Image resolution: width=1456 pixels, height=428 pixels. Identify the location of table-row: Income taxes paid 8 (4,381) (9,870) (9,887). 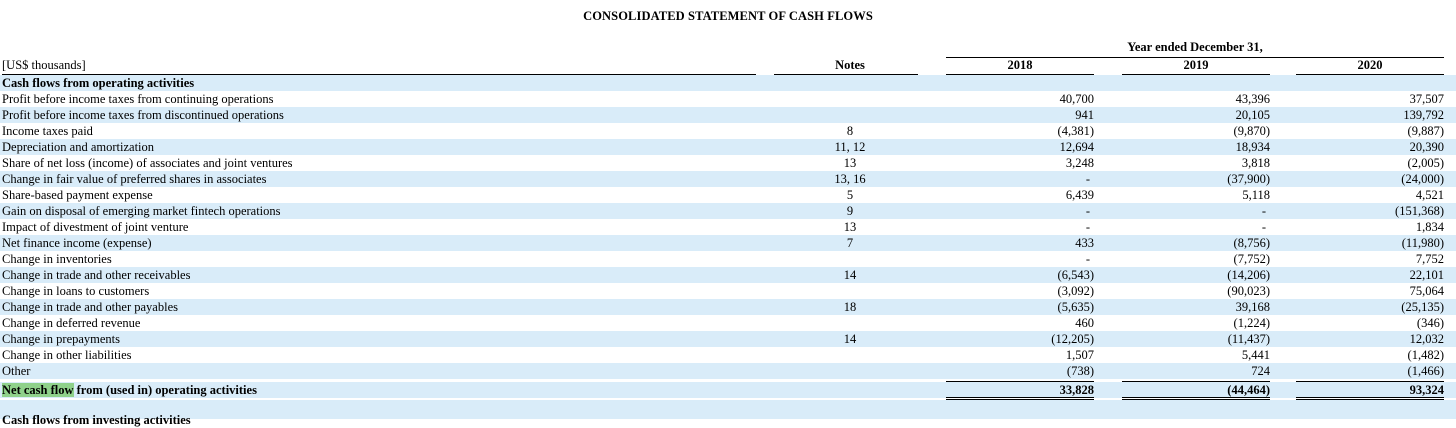
(728, 131).